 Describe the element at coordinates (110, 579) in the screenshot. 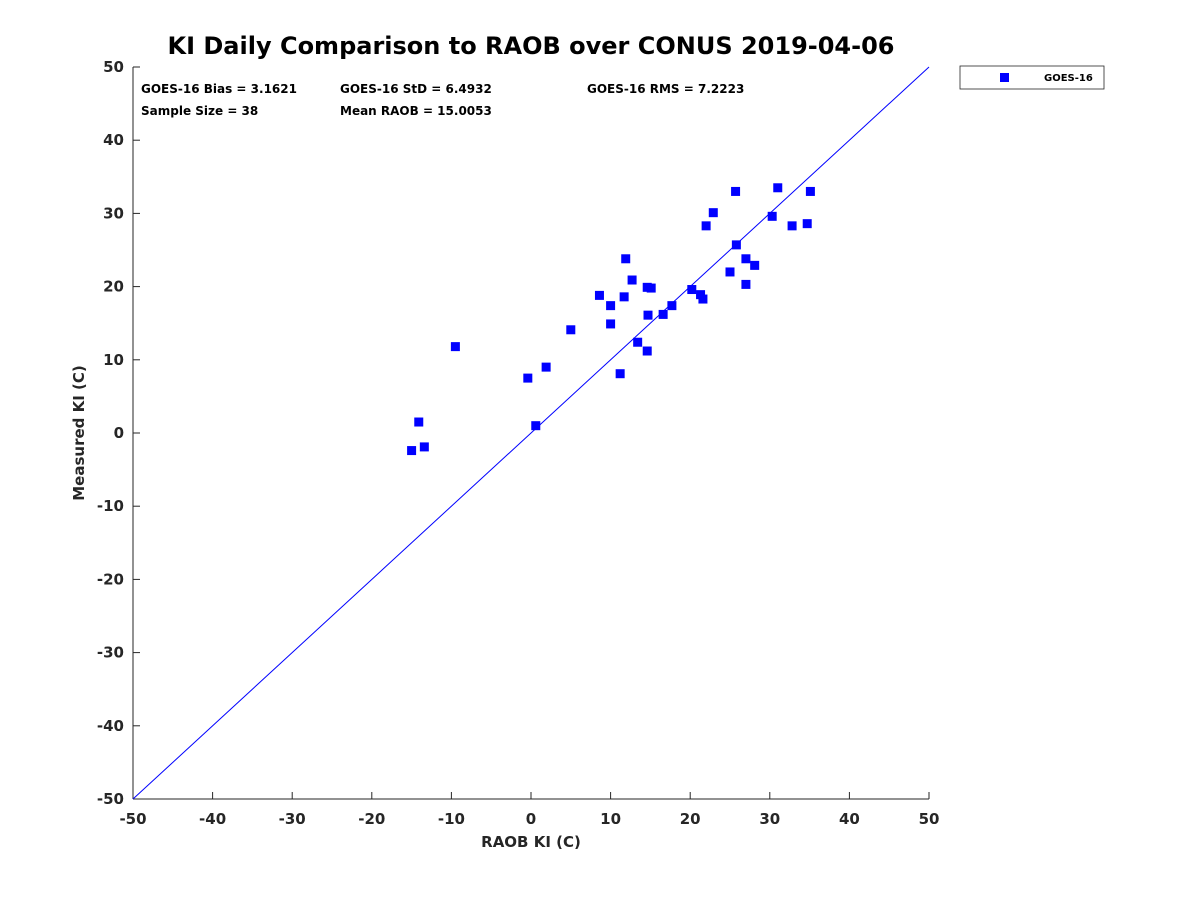

I see `y-tick-label: -20` at that location.